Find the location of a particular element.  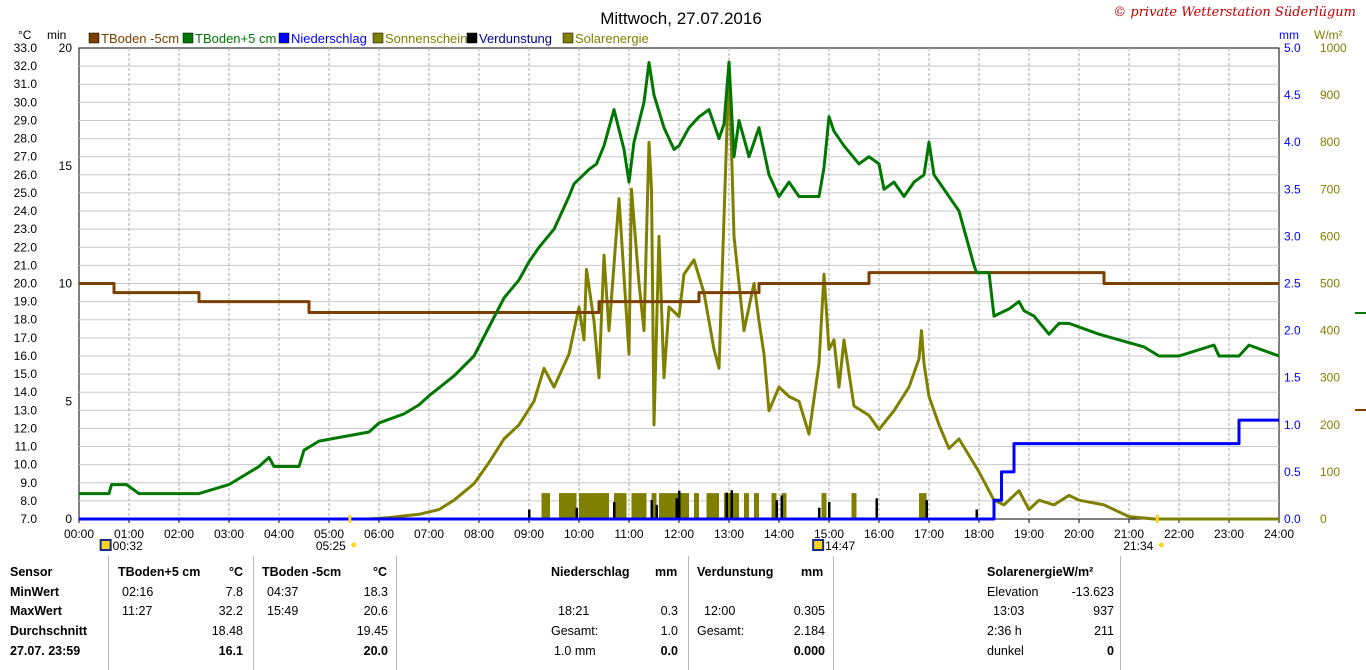

y-tick-label-wm2: 800 is located at coordinates (1330, 142).